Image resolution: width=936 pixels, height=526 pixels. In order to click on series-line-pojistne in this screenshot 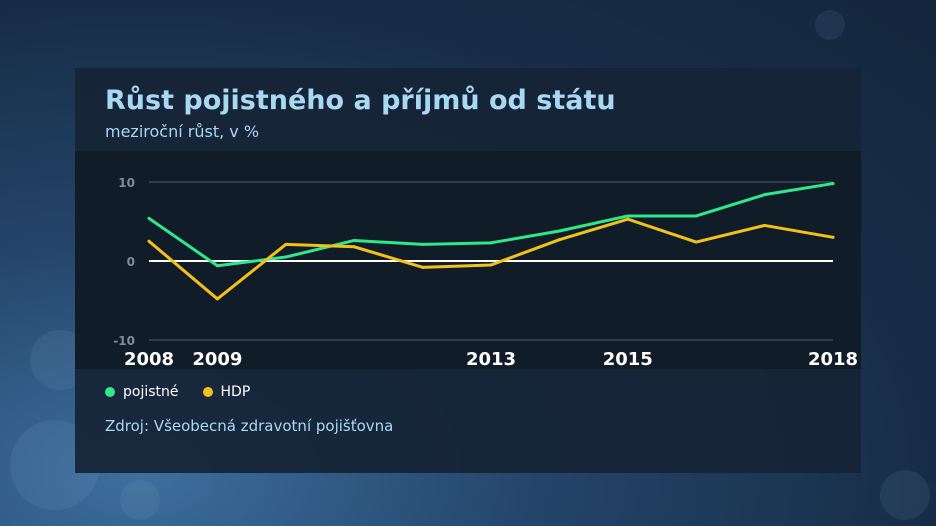, I will do `click(491, 225)`.